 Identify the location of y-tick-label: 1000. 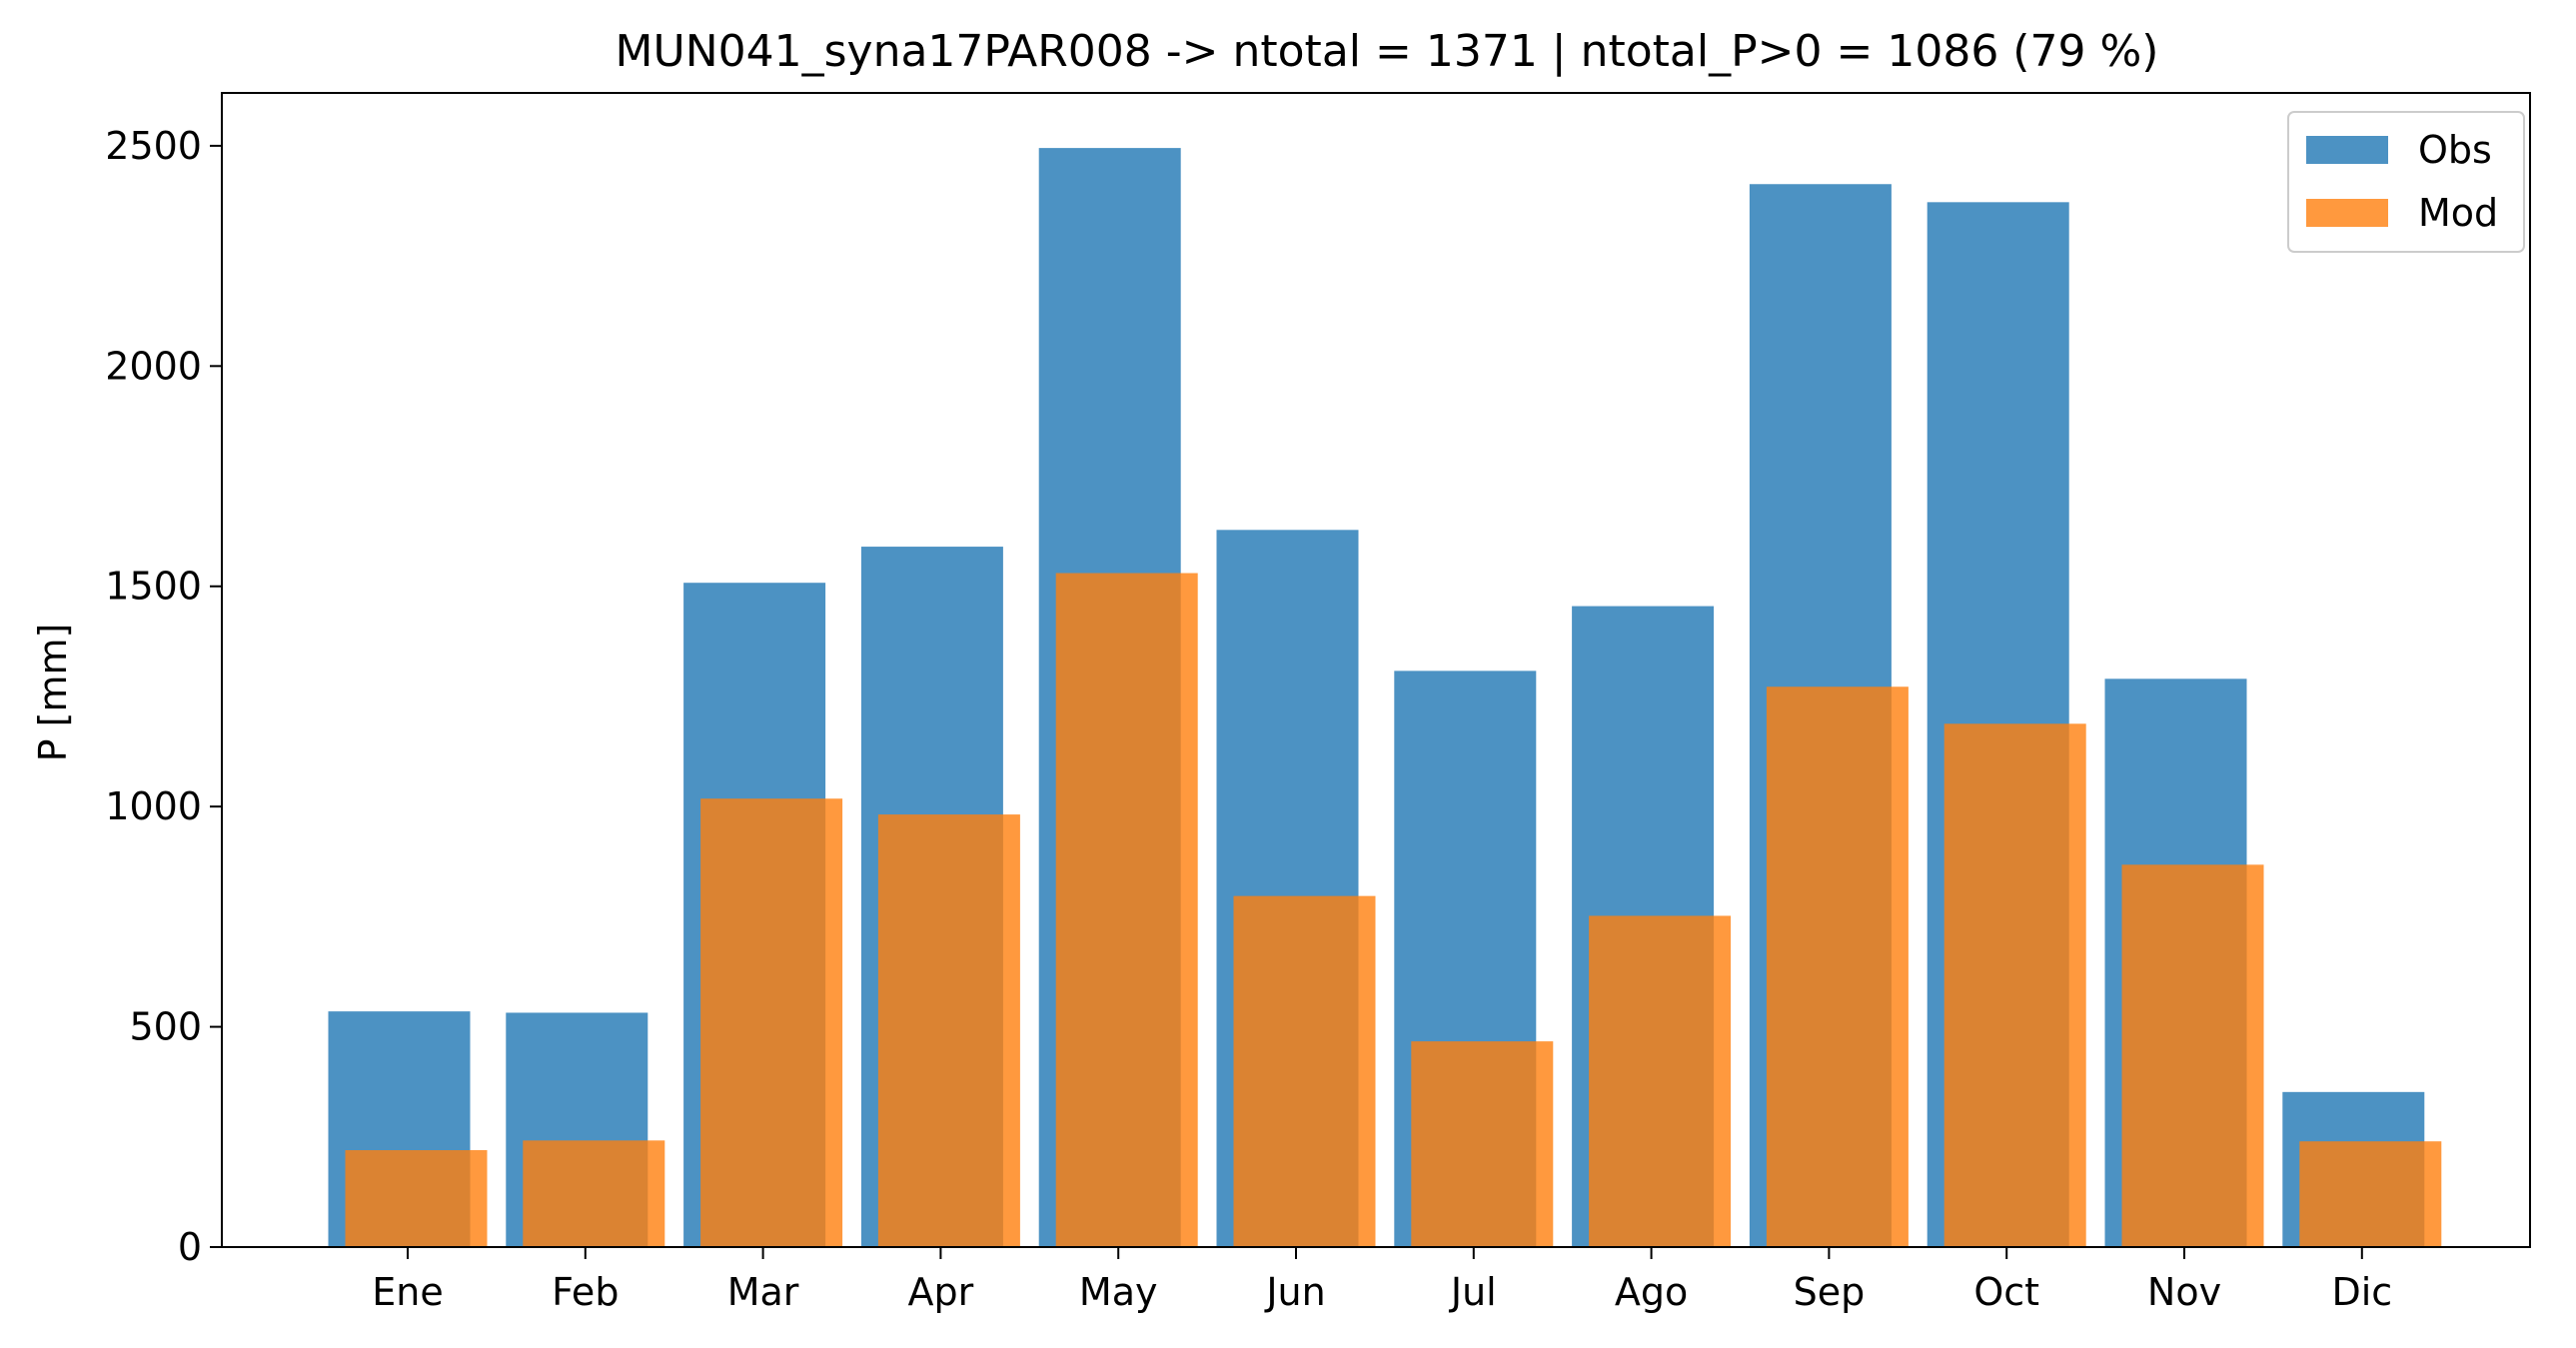
(153, 806).